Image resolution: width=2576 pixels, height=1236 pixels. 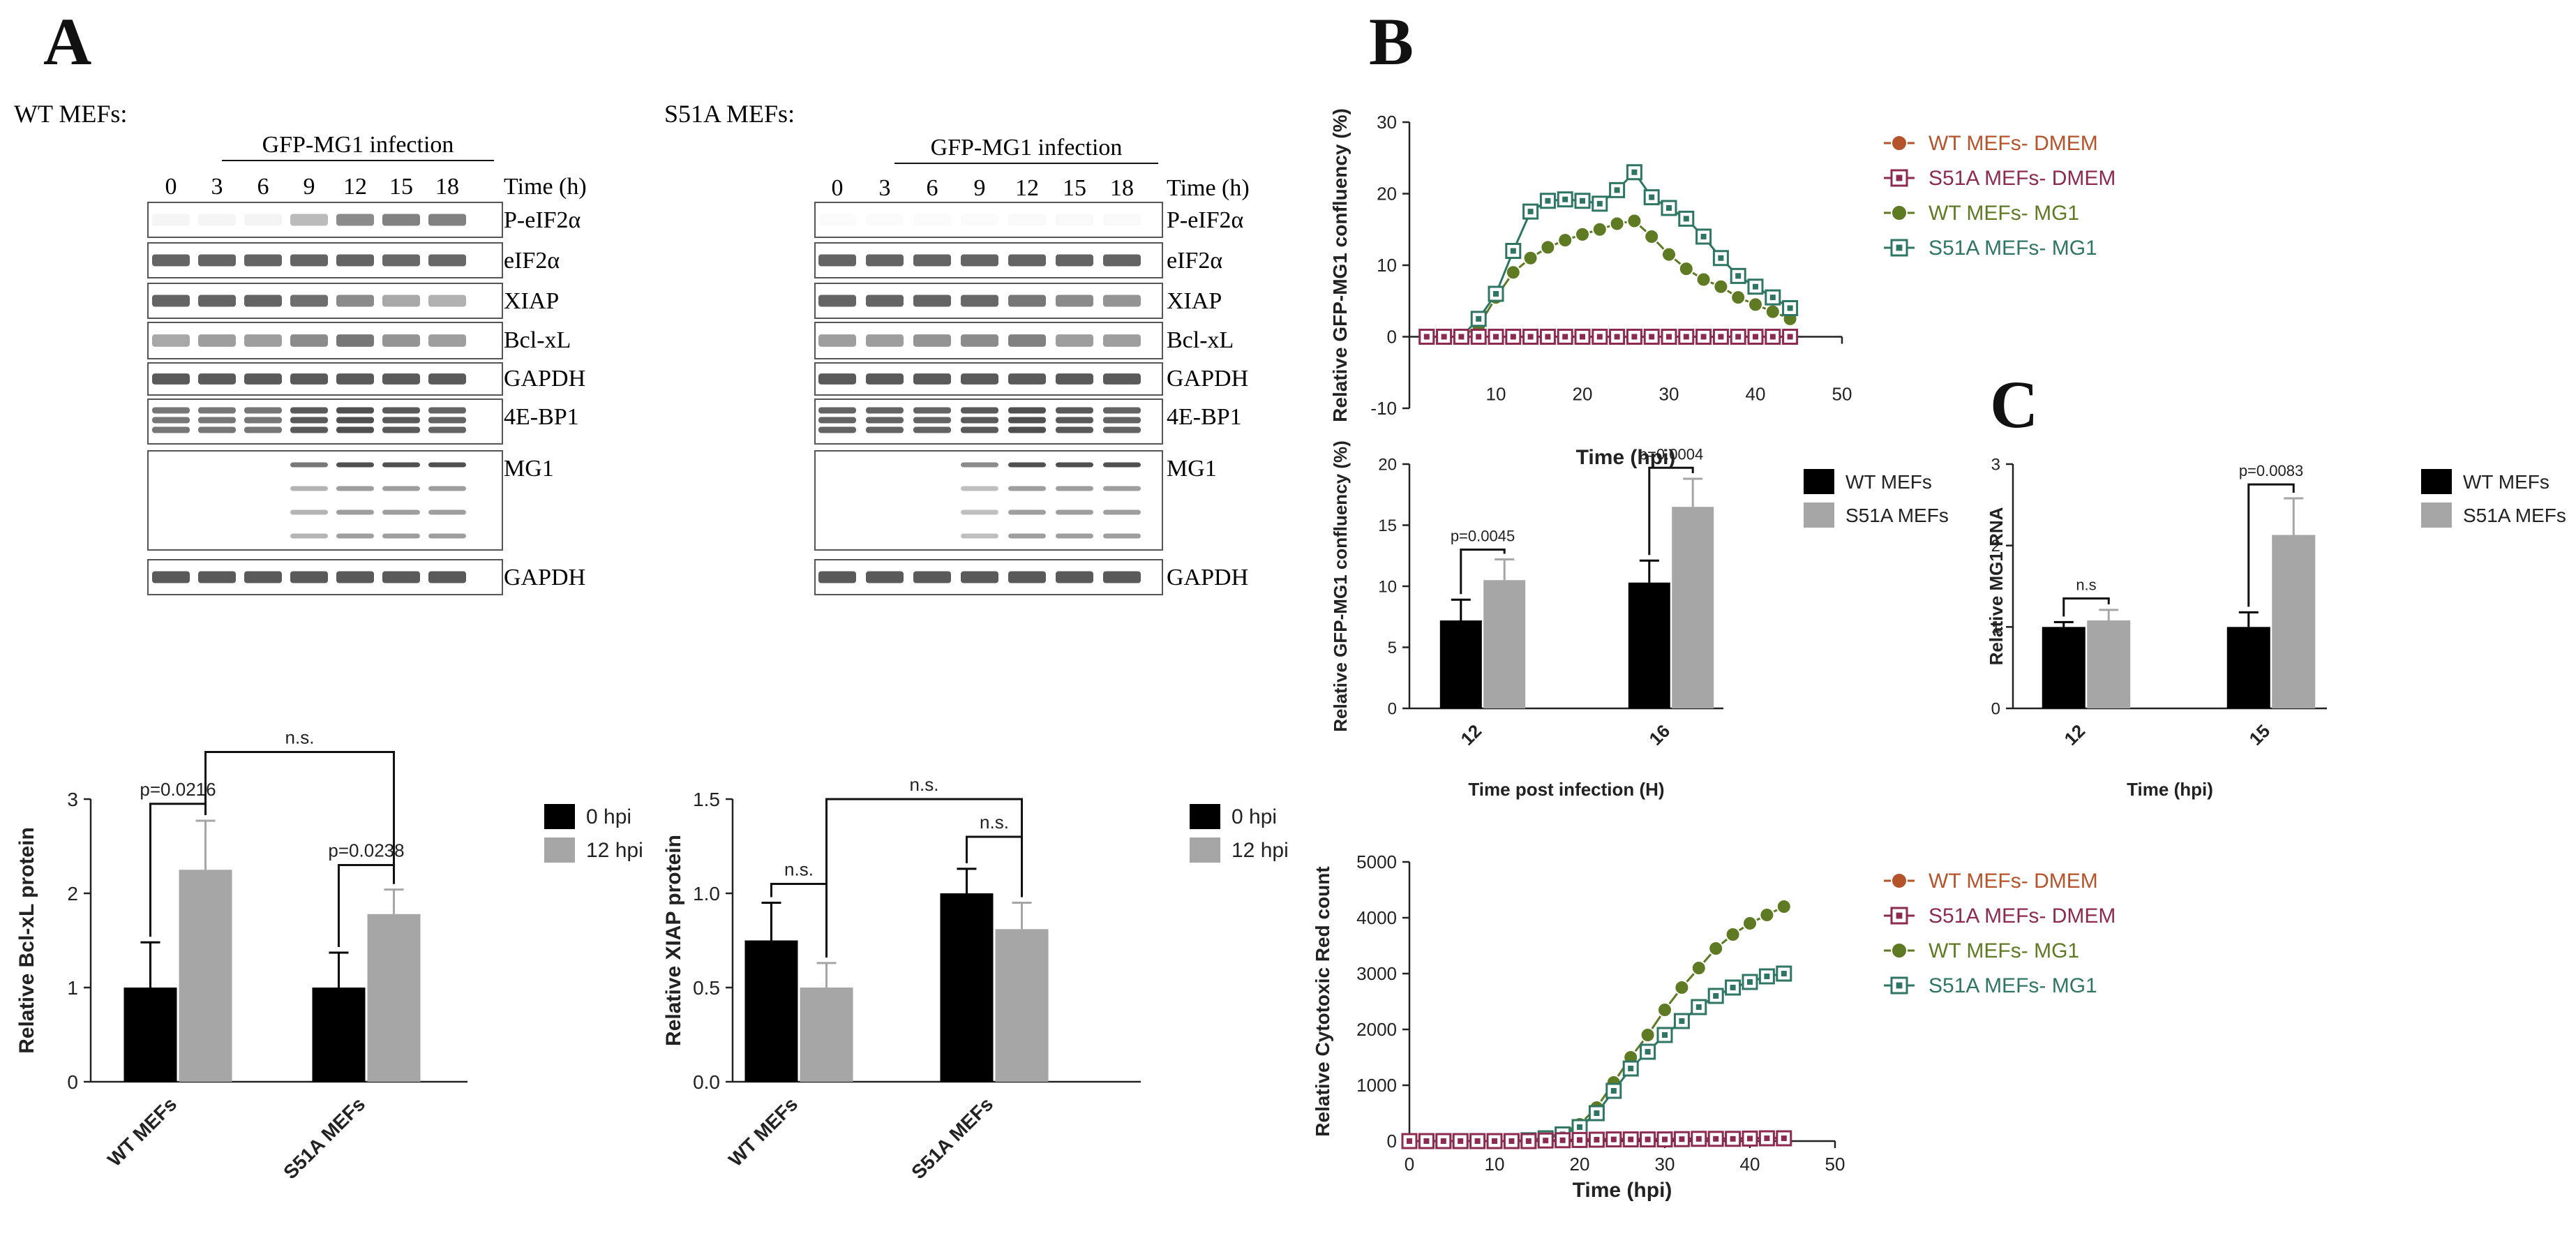 I want to click on legend-label: WT MEFs, so click(x=2506, y=482).